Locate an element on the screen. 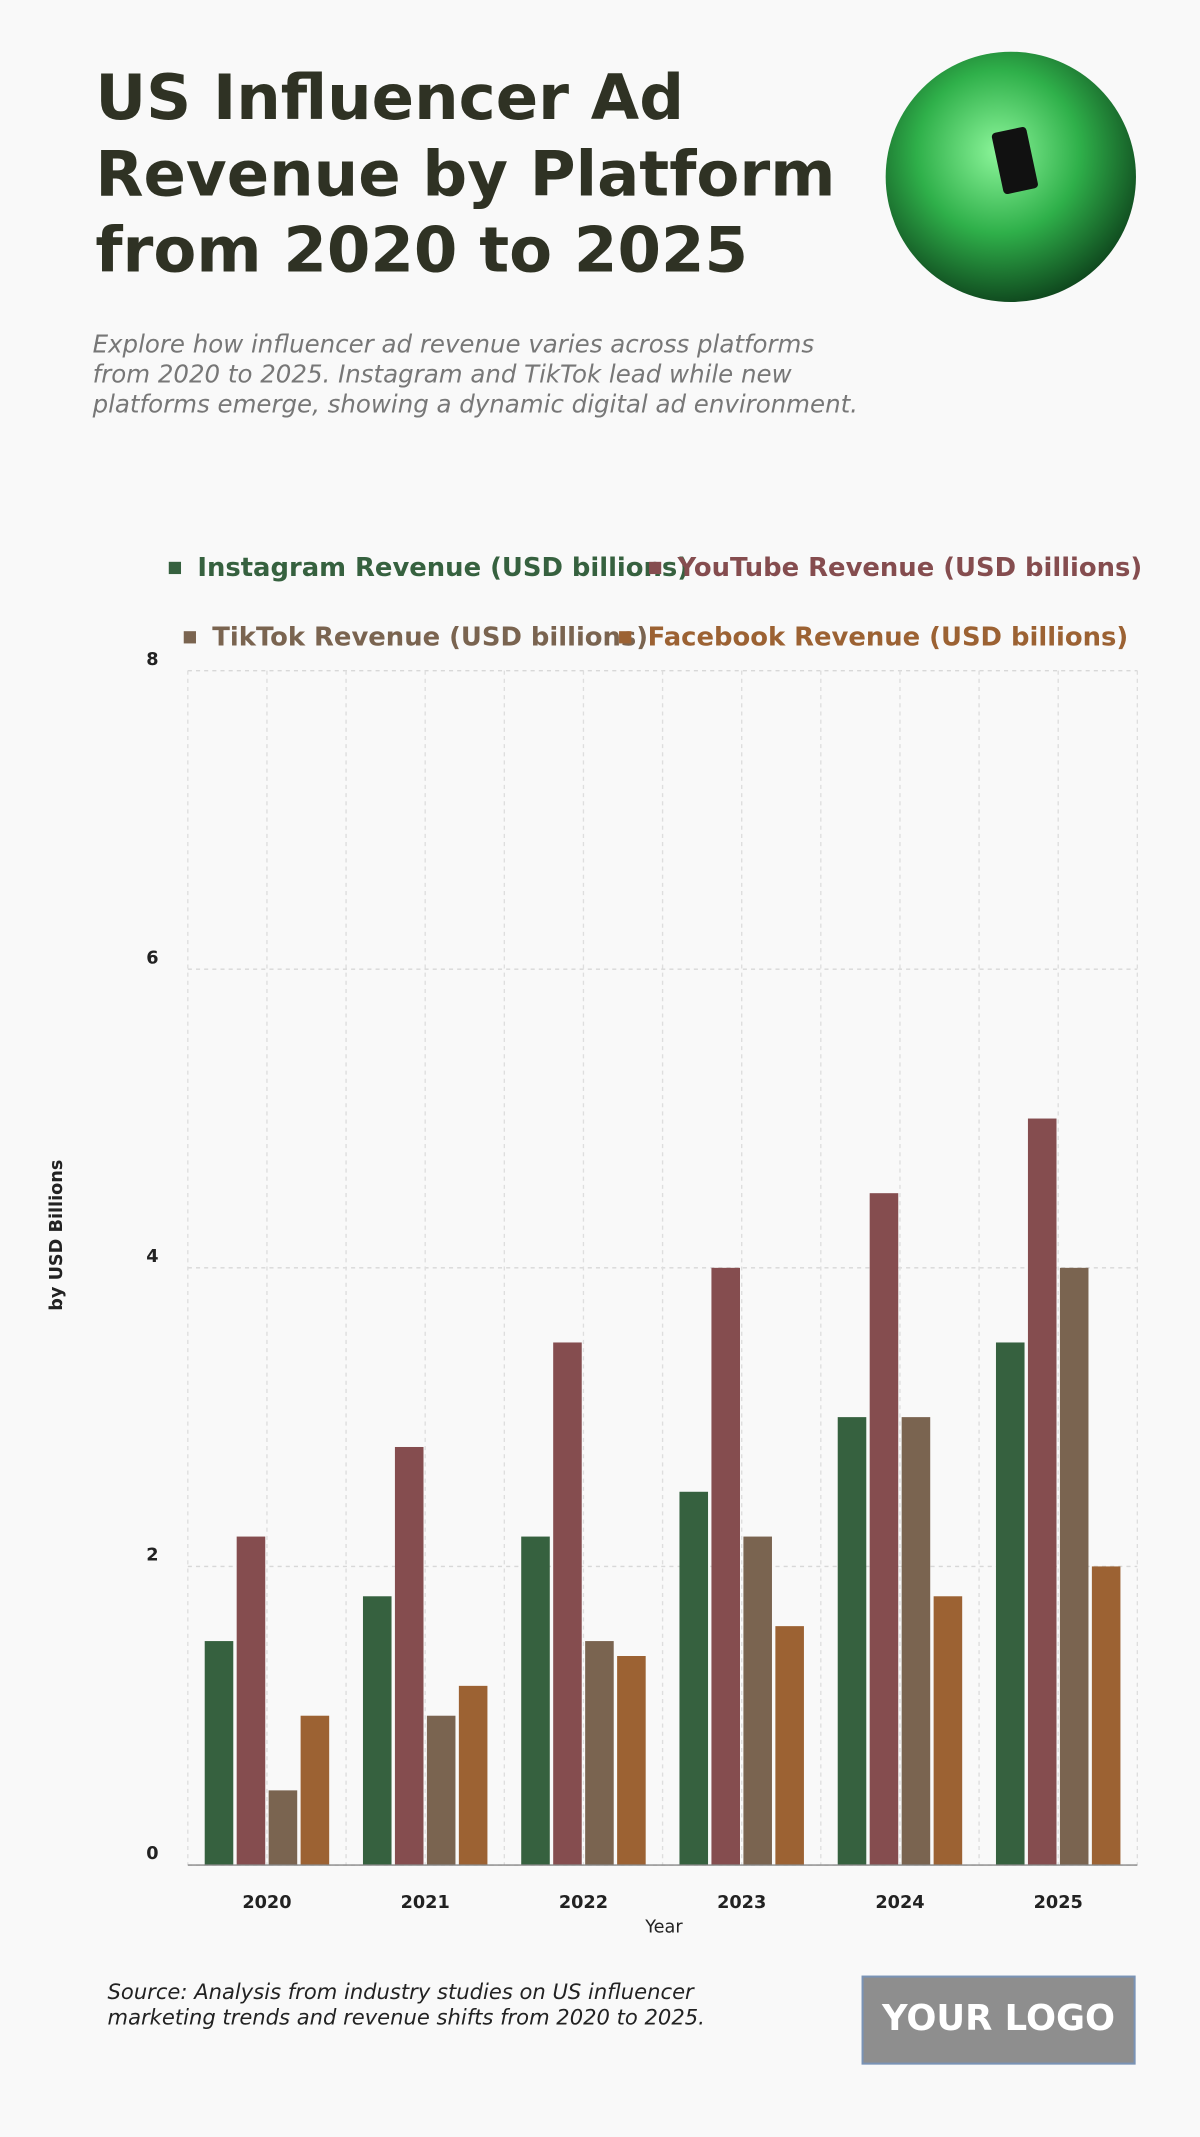  chart-title: US Influencer Ad is located at coordinates (389, 97).